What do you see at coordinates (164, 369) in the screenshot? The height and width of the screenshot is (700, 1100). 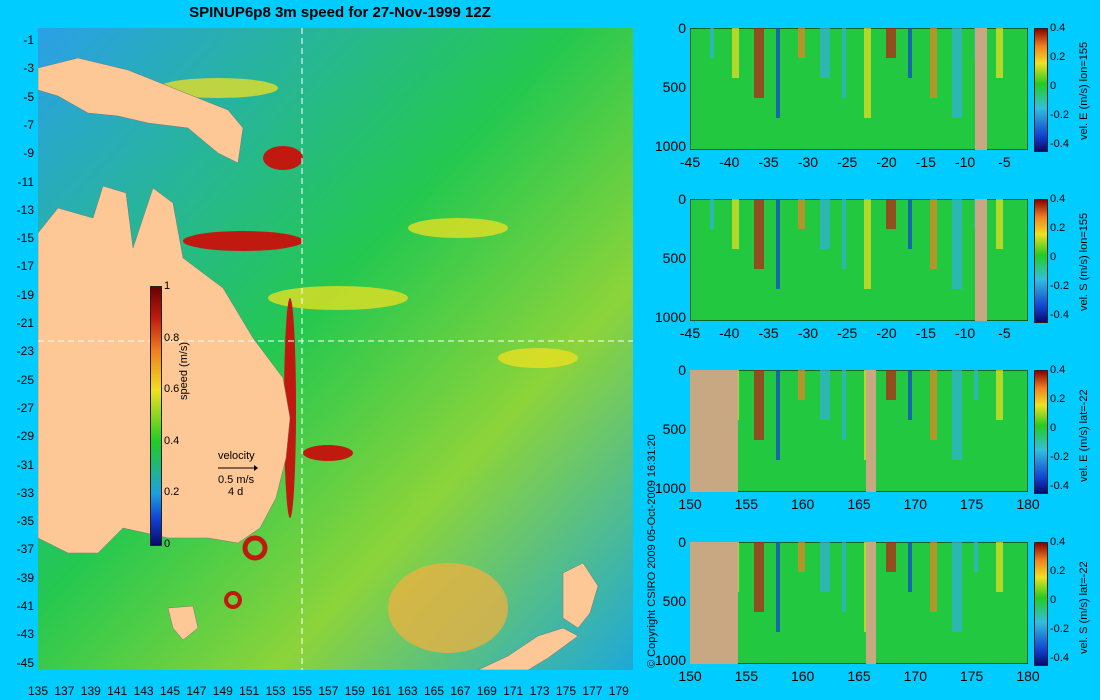 I see `australia` at bounding box center [164, 369].